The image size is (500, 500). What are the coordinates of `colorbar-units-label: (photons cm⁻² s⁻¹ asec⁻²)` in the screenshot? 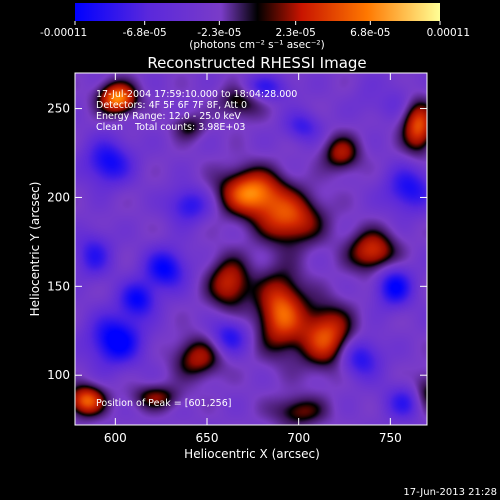 It's located at (256, 45).